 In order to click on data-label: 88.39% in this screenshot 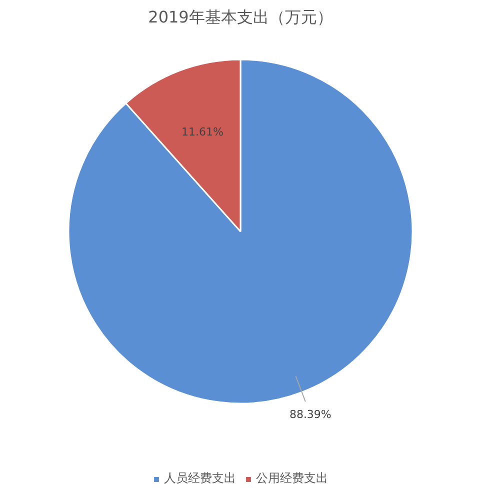, I will do `click(310, 415)`.